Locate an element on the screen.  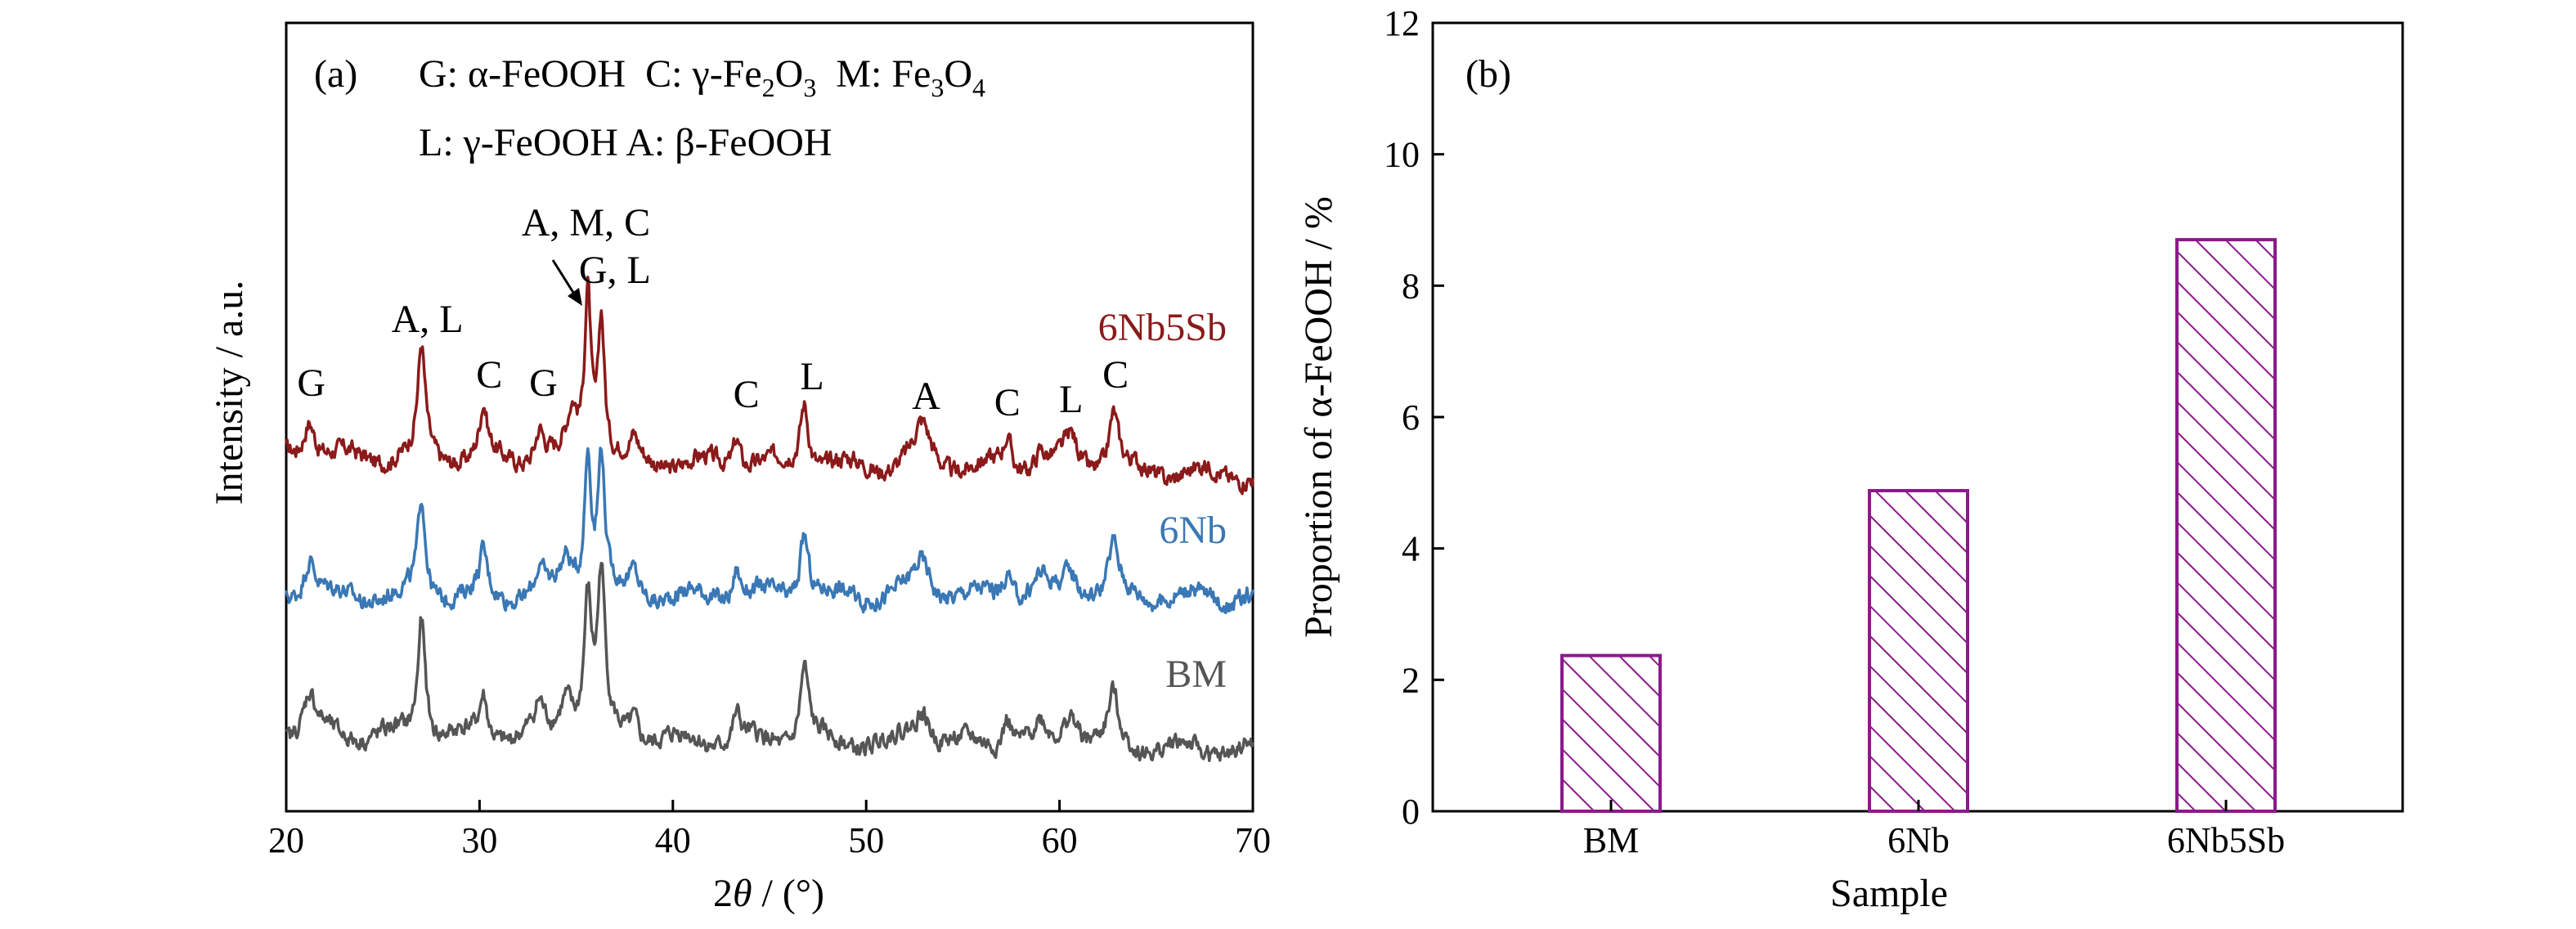
xrd-line-6nb5sb is located at coordinates (770, 386).